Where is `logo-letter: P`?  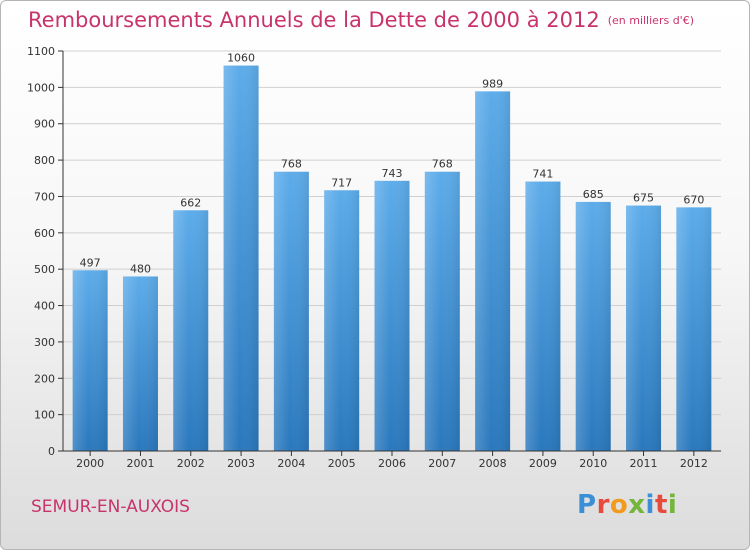 logo-letter: P is located at coordinates (587, 505).